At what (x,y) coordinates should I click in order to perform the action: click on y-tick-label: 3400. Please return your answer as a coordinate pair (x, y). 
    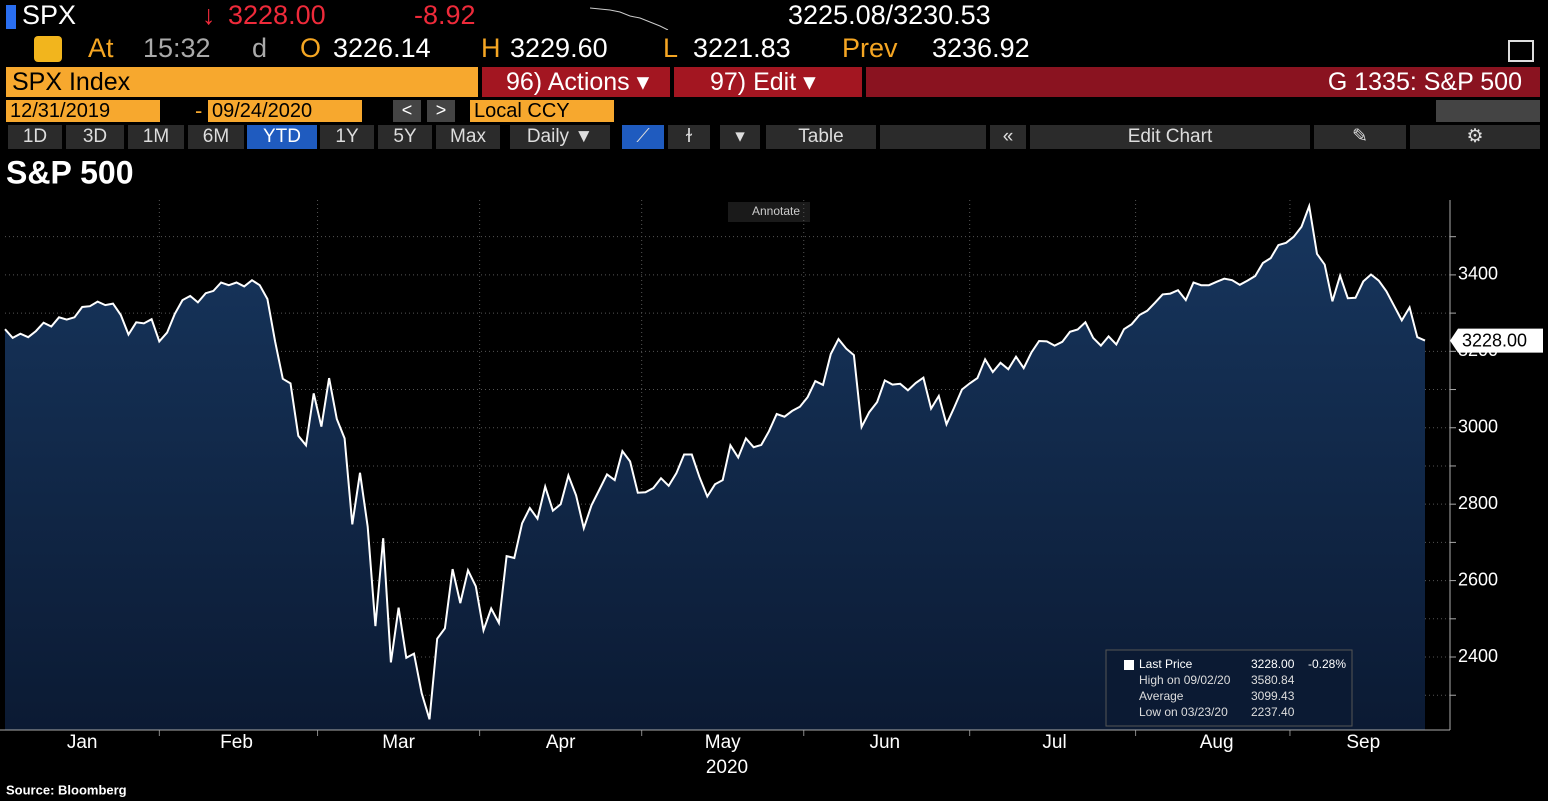
    Looking at the image, I should click on (1478, 274).